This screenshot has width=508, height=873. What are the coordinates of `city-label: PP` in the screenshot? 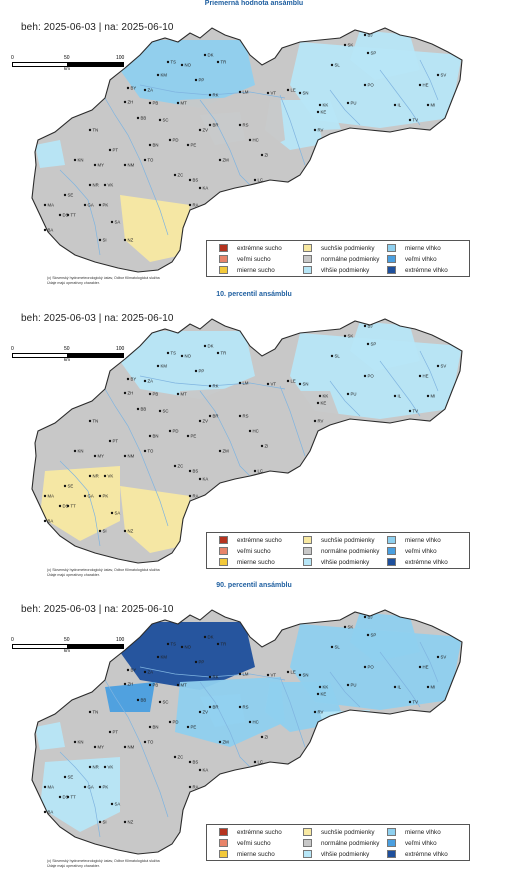 It's located at (202, 662).